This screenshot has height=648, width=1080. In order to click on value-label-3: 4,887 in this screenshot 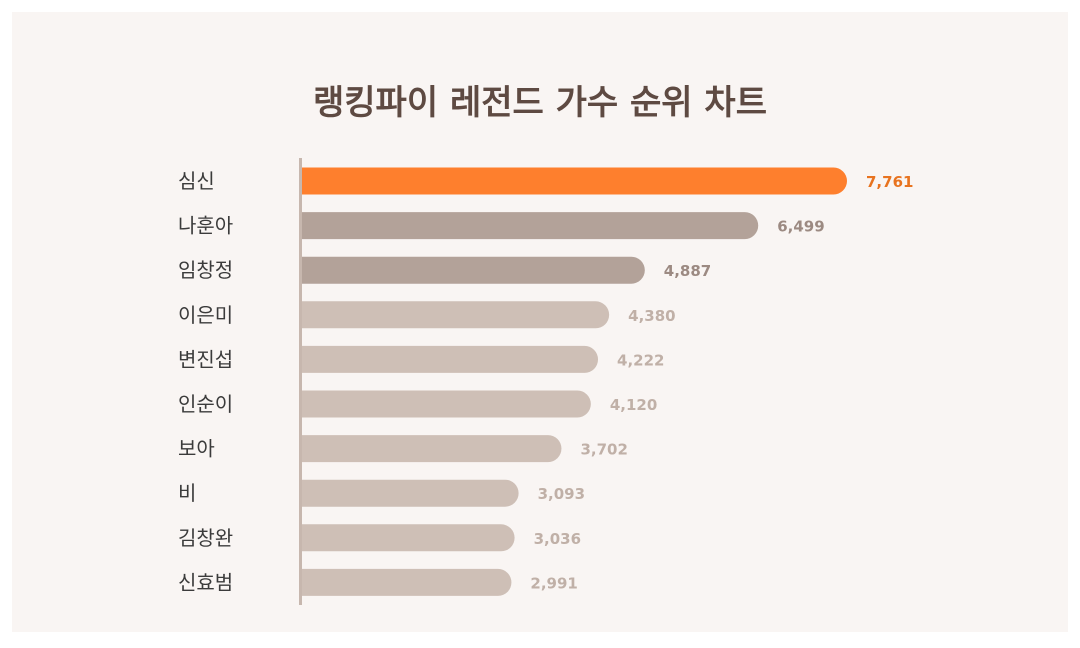, I will do `click(687, 271)`.